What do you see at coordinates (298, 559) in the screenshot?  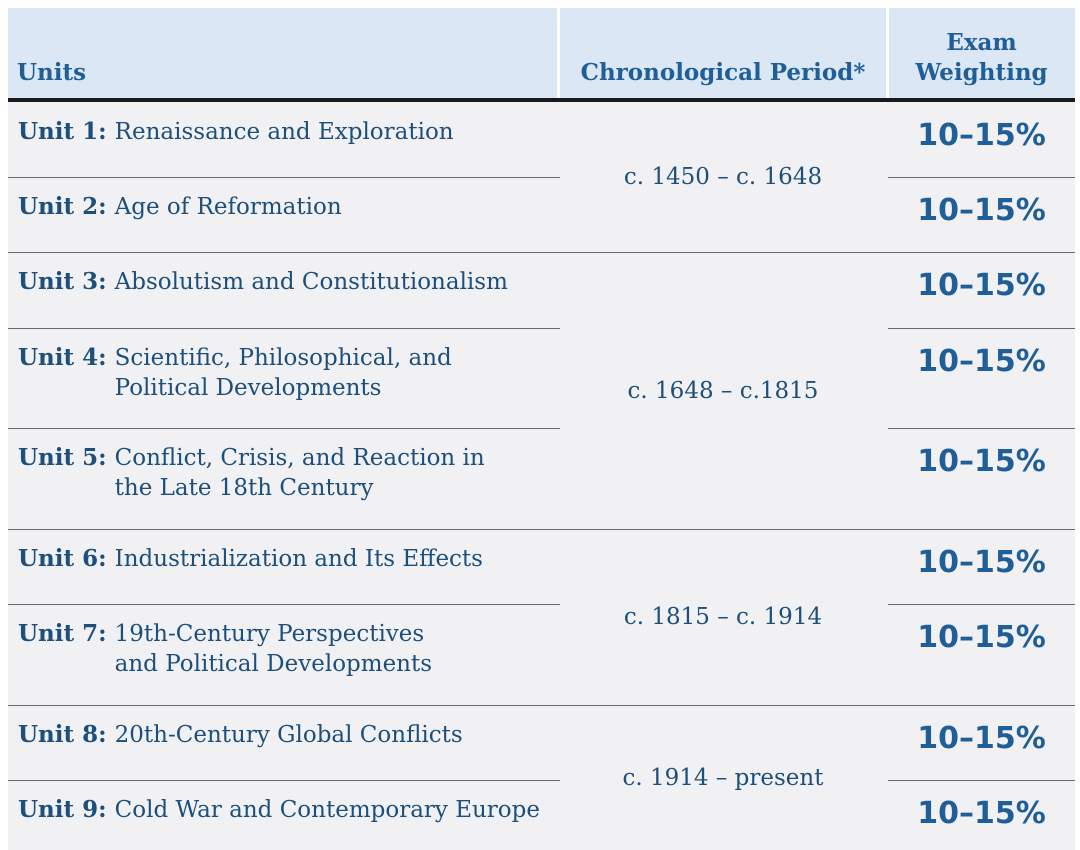 I see `unit-title: Industrialization and Its Effects` at bounding box center [298, 559].